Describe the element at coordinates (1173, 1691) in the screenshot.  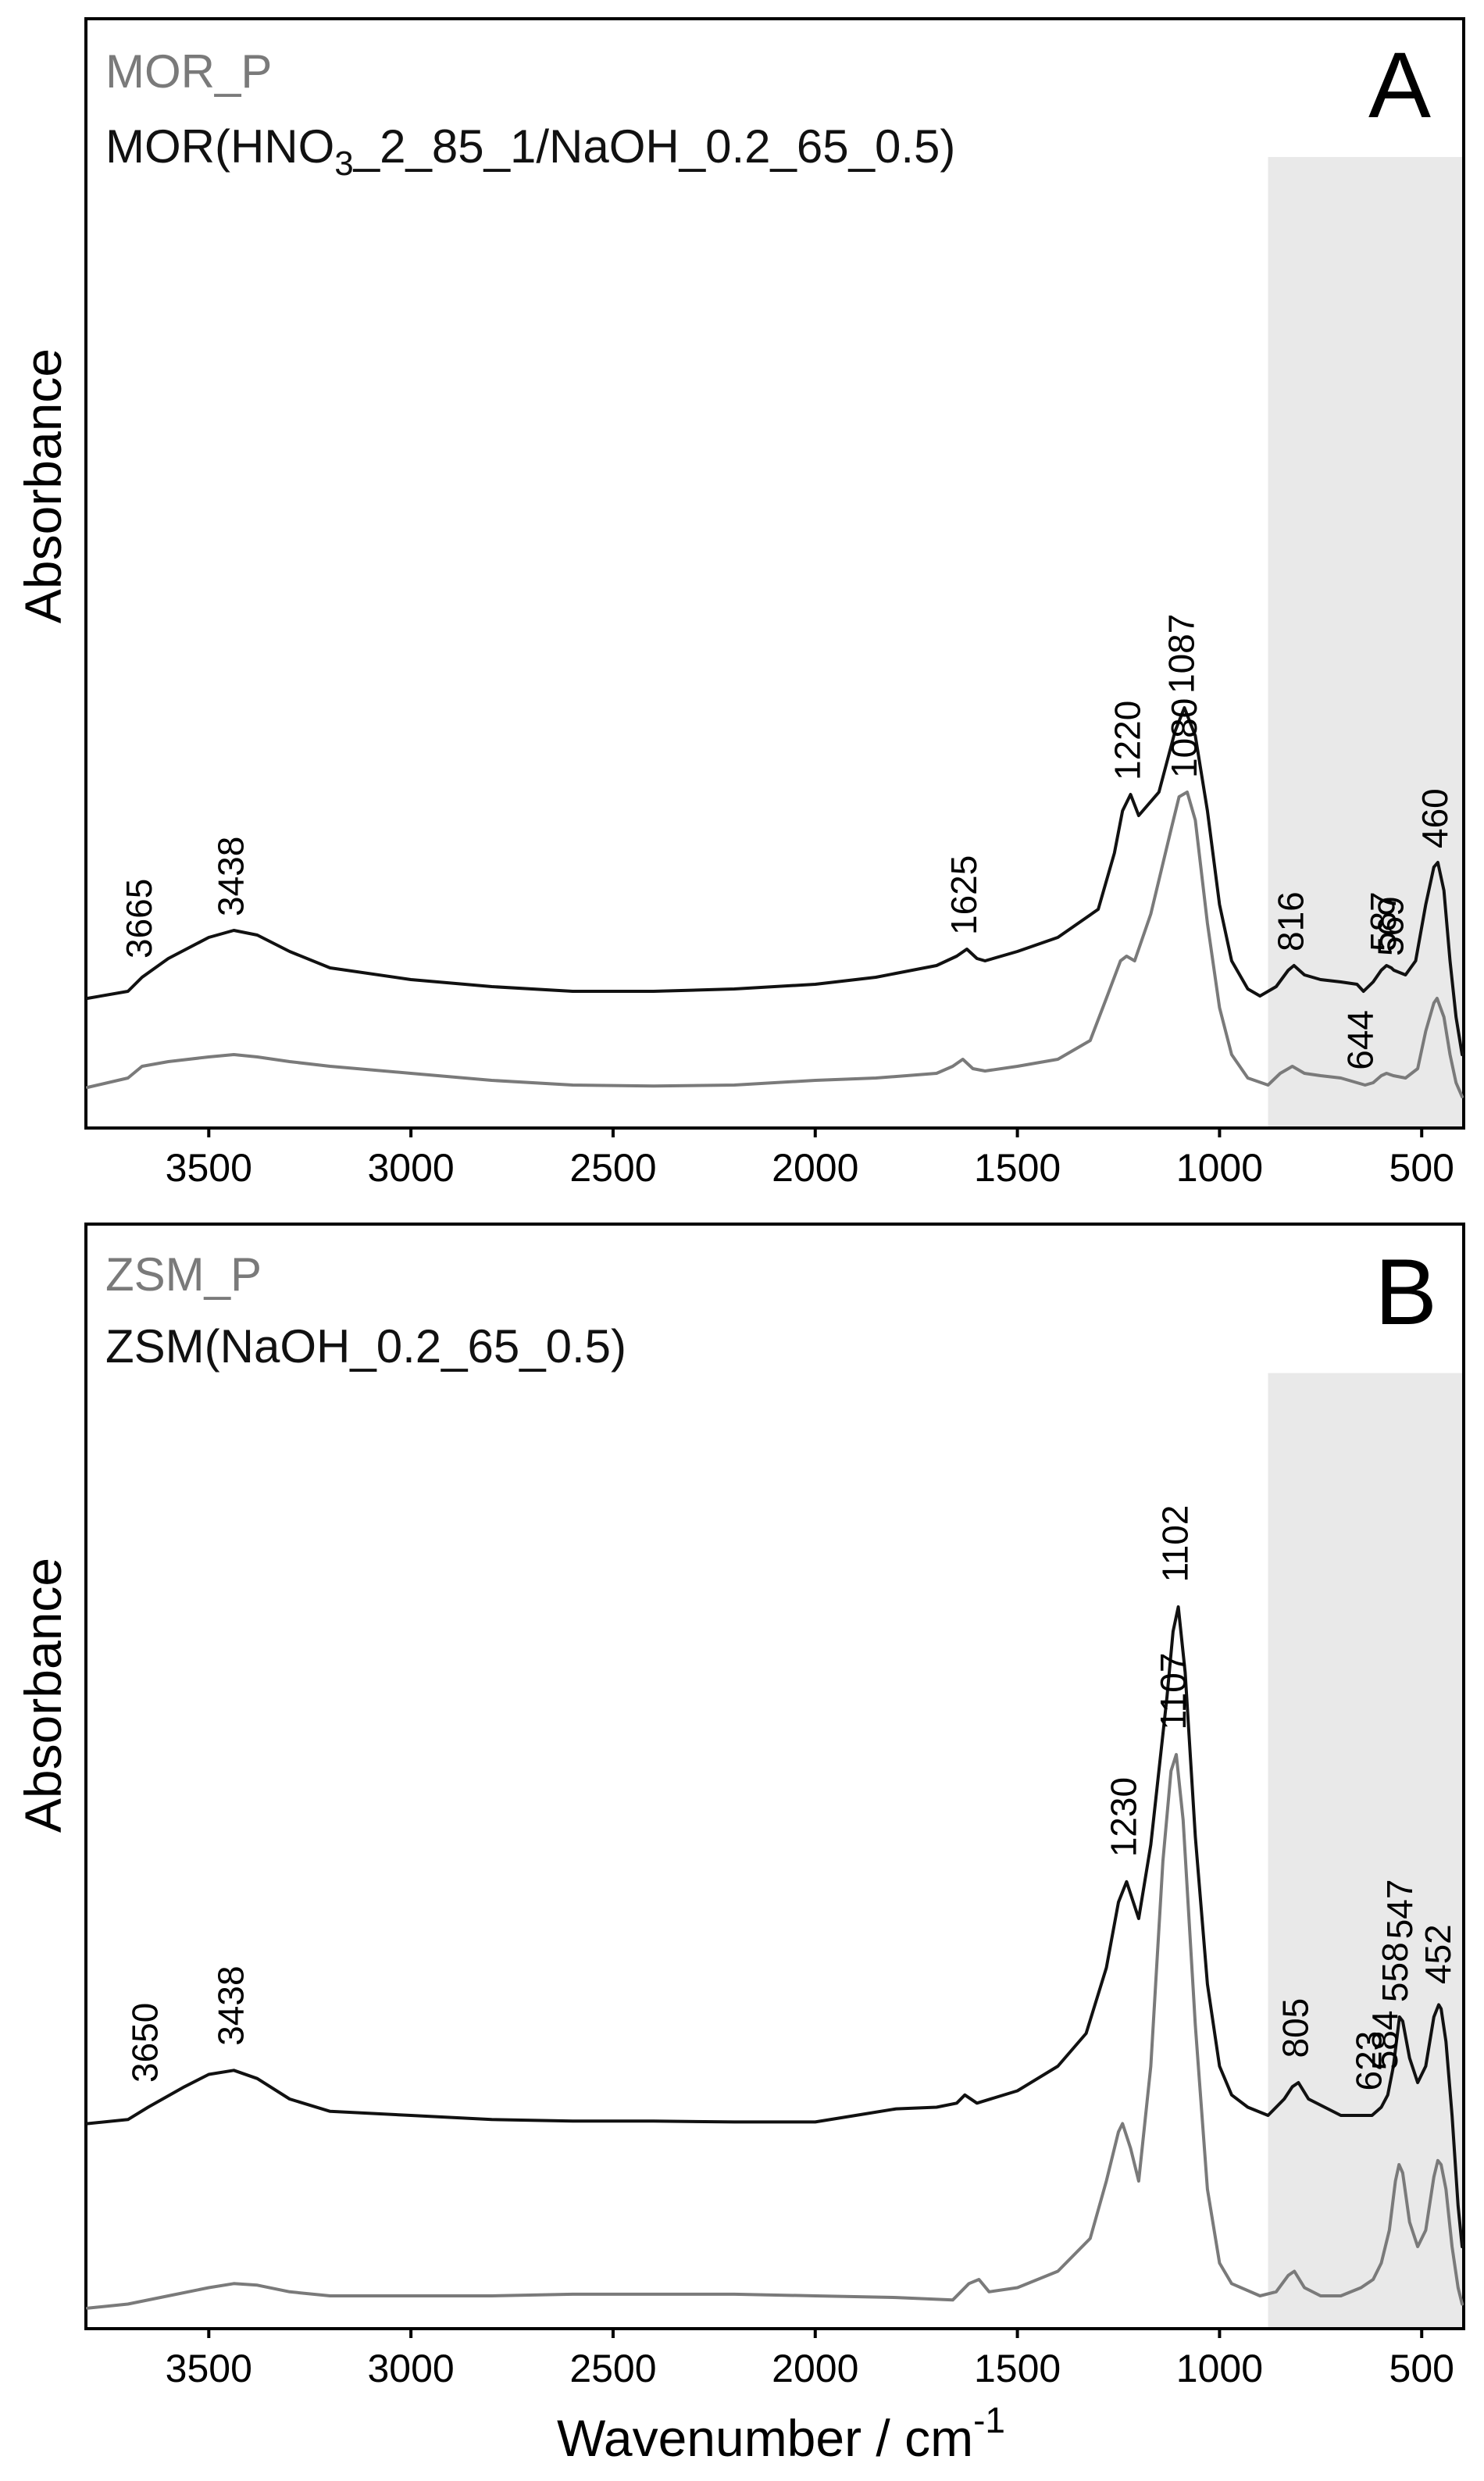
I see `panel-b-peak-label-1107: 1107` at that location.